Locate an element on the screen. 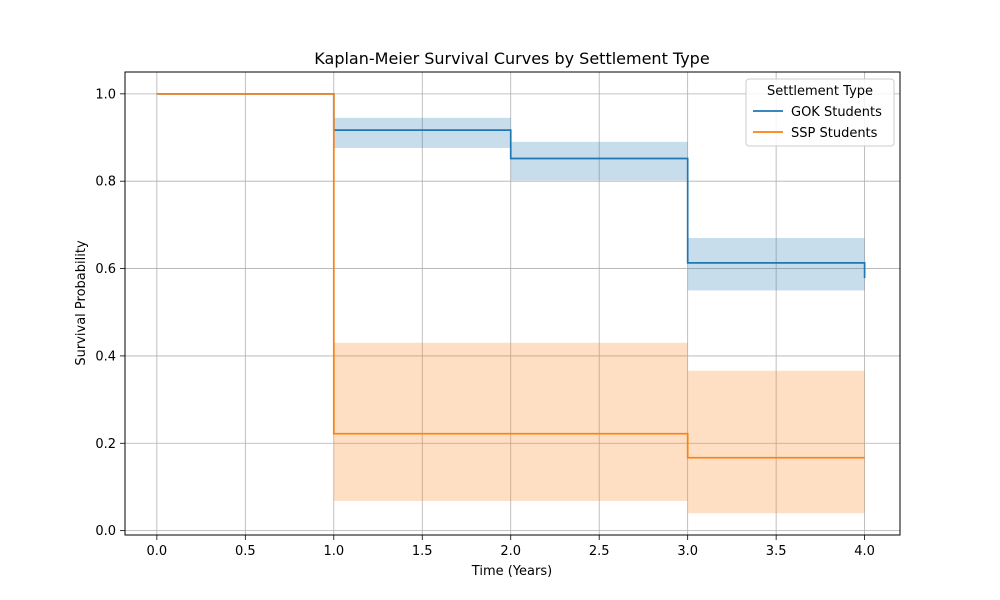  x-axis-title: Time (Years) is located at coordinates (511, 571).